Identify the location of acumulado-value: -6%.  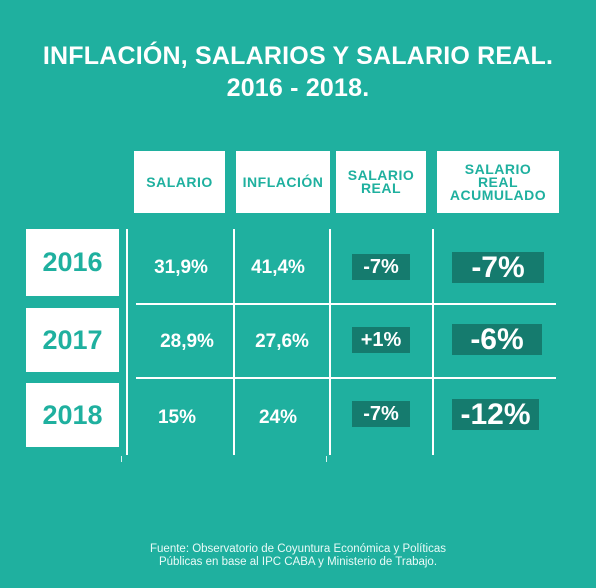
(497, 339).